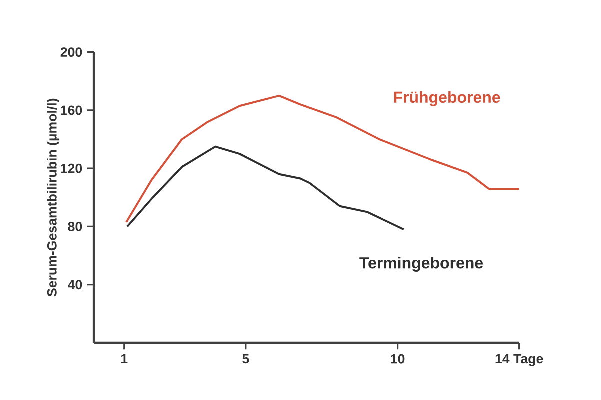 The width and height of the screenshot is (601, 400). I want to click on y-tick-label: 80, so click(75, 227).